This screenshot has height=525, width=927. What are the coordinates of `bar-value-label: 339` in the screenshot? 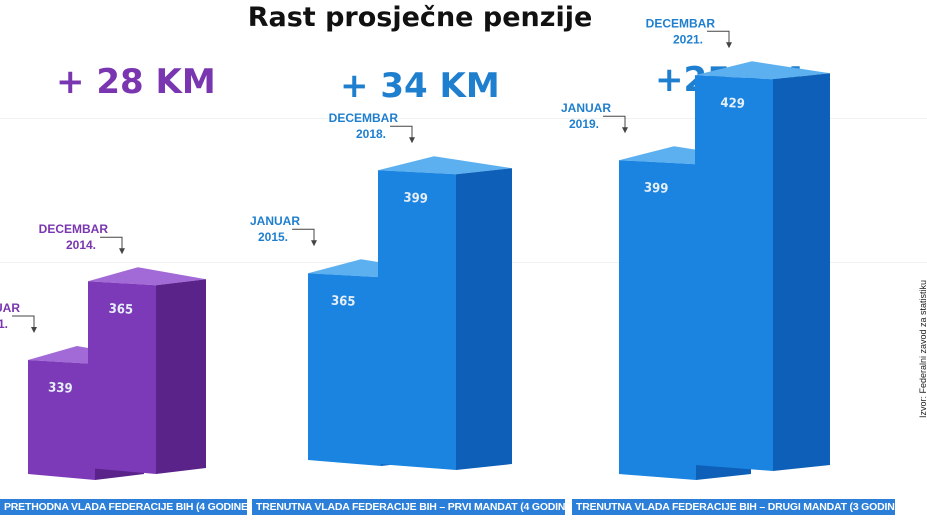 It's located at (60, 388).